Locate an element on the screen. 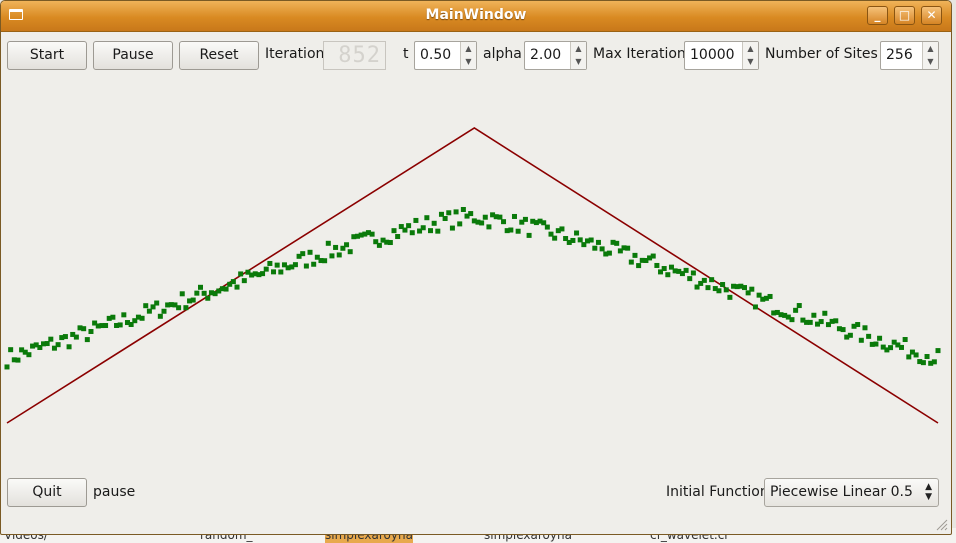 This screenshot has width=956, height=543. maximize-button: □ is located at coordinates (904, 15).